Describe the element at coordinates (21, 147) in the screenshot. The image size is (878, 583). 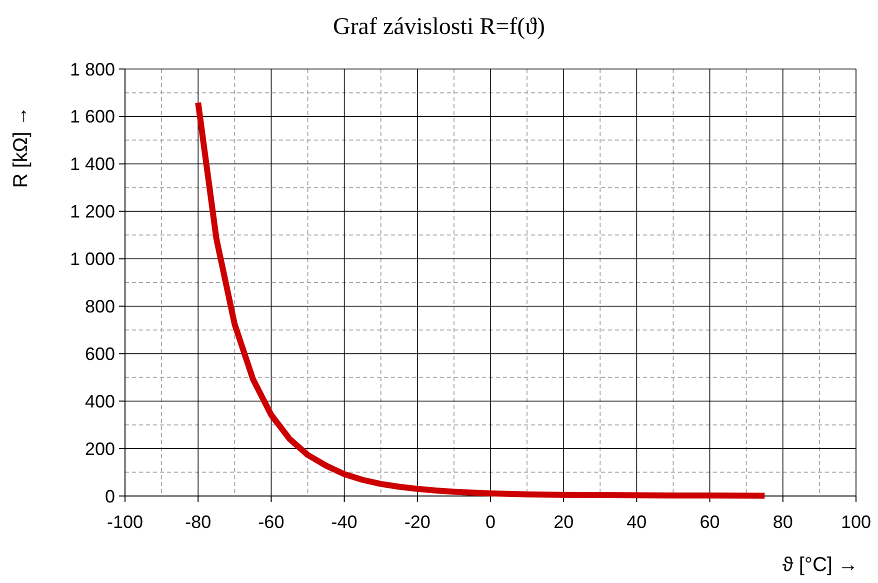
I see `y-axis-title: R [kΩ] →` at that location.